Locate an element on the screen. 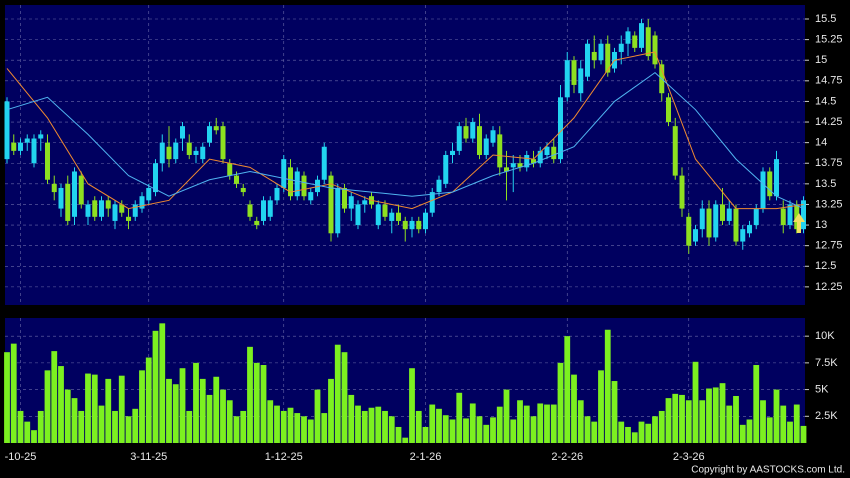  y-tick-label: 5K is located at coordinates (822, 389).